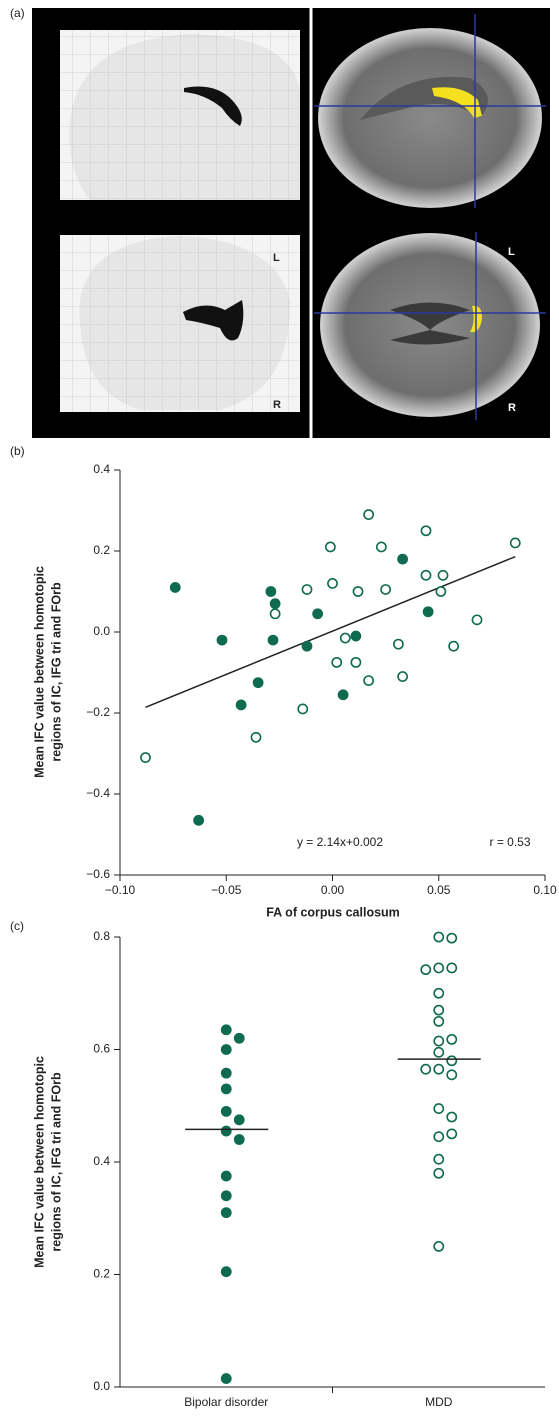  I want to click on panel-label: (b), so click(17, 451).